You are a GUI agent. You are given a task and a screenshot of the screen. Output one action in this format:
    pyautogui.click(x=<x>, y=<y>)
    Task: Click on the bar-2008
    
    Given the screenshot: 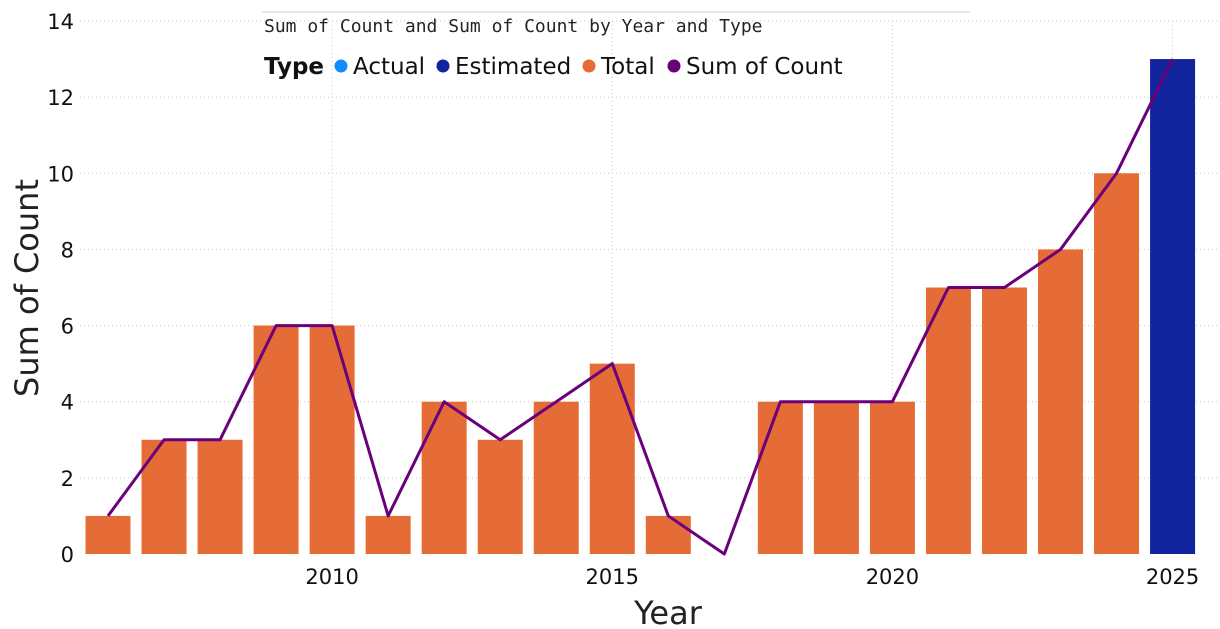 What is the action you would take?
    pyautogui.click(x=220, y=496)
    